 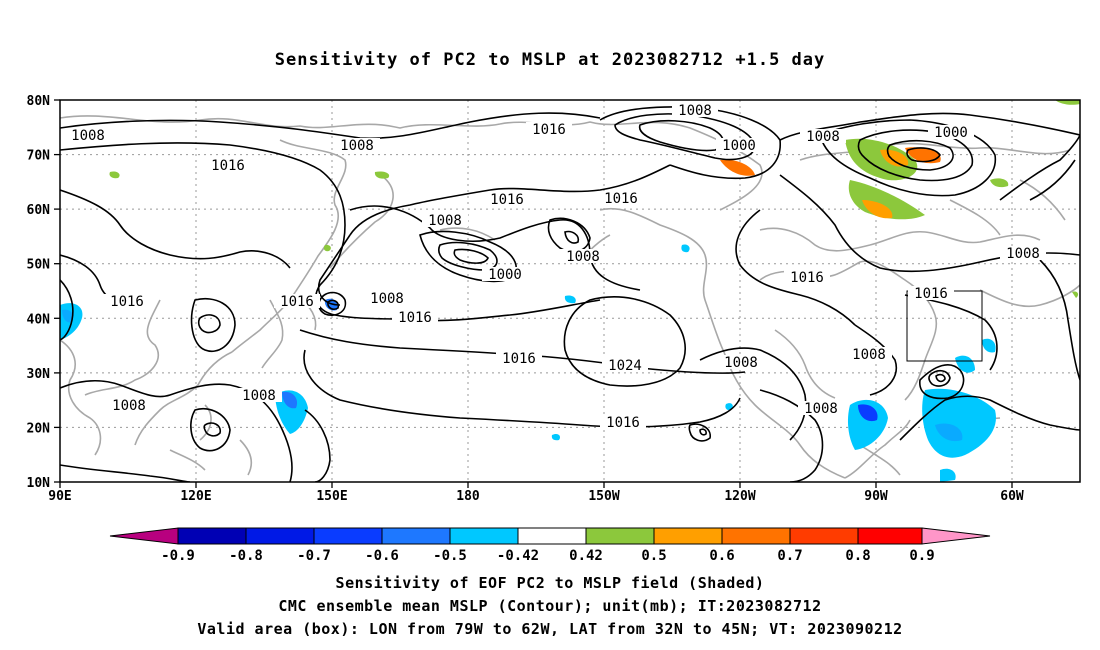 What do you see at coordinates (653, 556) in the screenshot?
I see `colorbar-label: 0.5` at bounding box center [653, 556].